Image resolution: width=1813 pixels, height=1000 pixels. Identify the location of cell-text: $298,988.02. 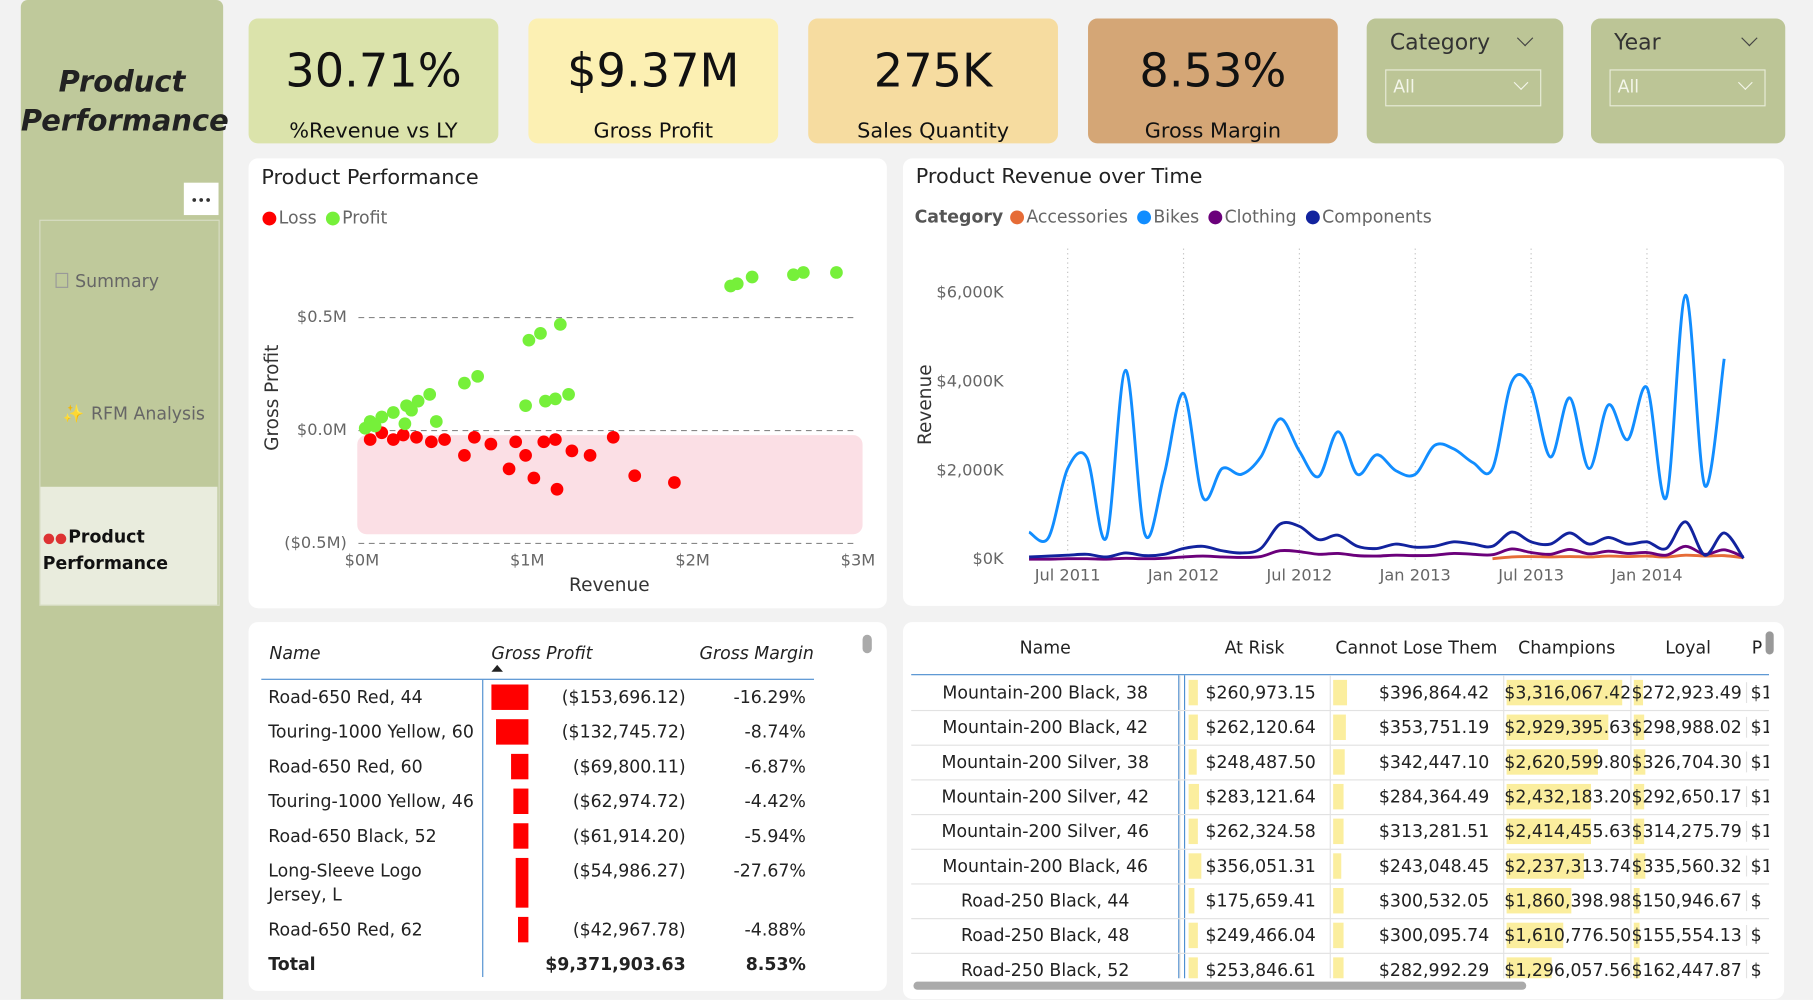
(1686, 727).